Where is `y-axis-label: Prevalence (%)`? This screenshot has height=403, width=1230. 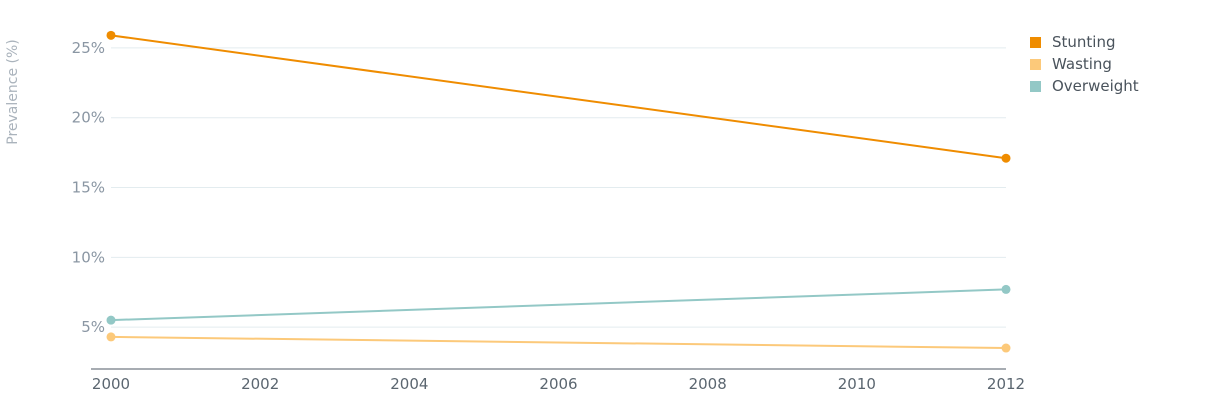
y-axis-label: Prevalence (%) is located at coordinates (13, 92).